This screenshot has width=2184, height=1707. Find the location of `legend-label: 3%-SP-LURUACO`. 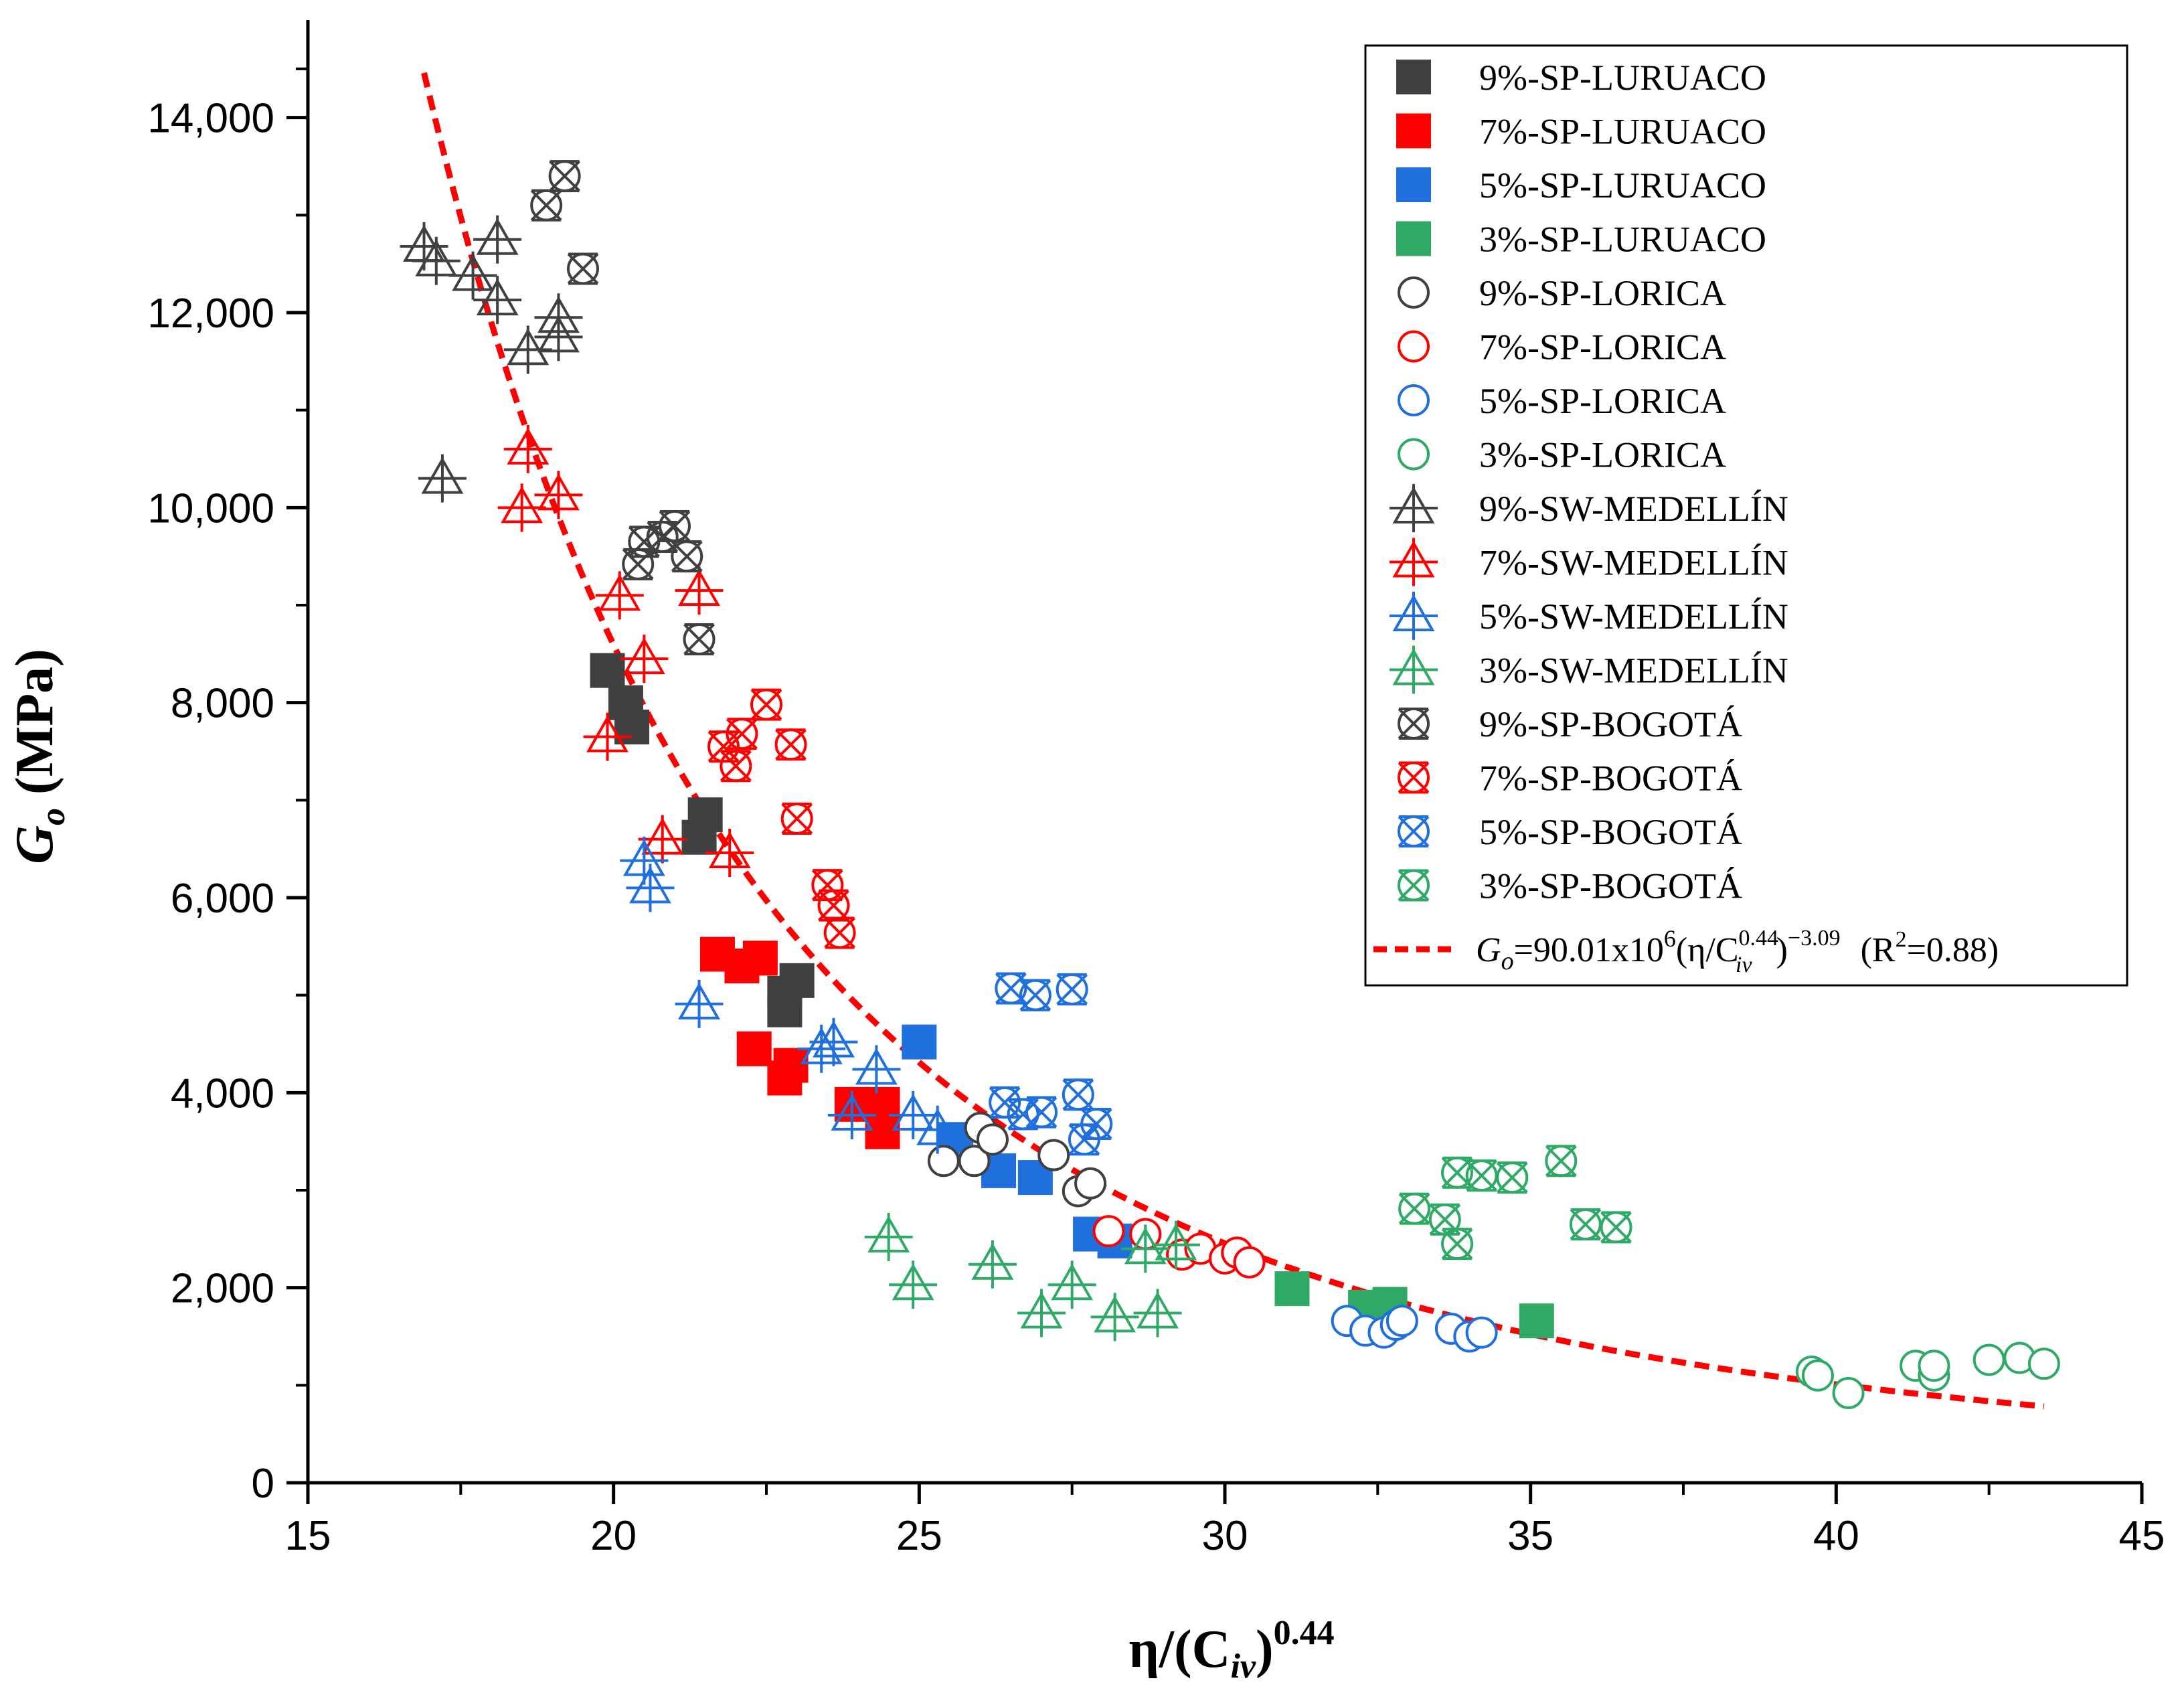

legend-label: 3%-SP-LURUACO is located at coordinates (1622, 240).